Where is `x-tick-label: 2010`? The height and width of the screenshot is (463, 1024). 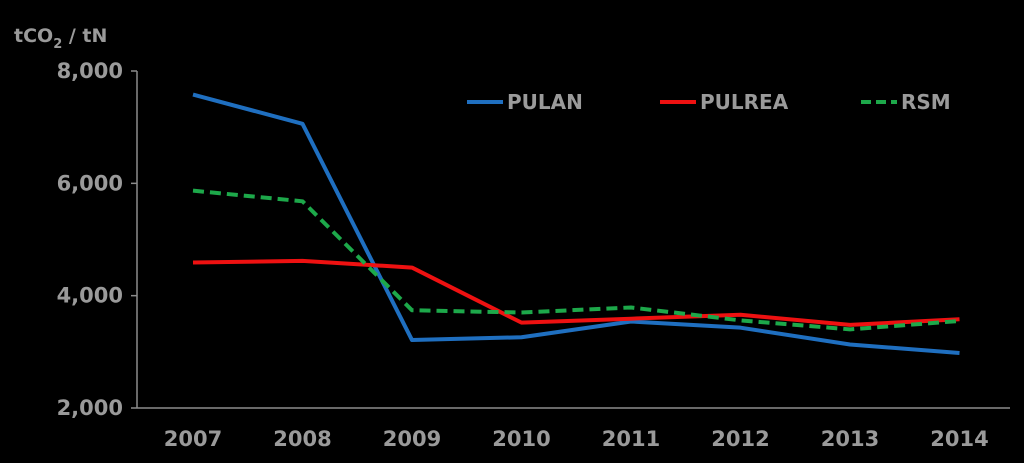 x-tick-label: 2010 is located at coordinates (521, 439).